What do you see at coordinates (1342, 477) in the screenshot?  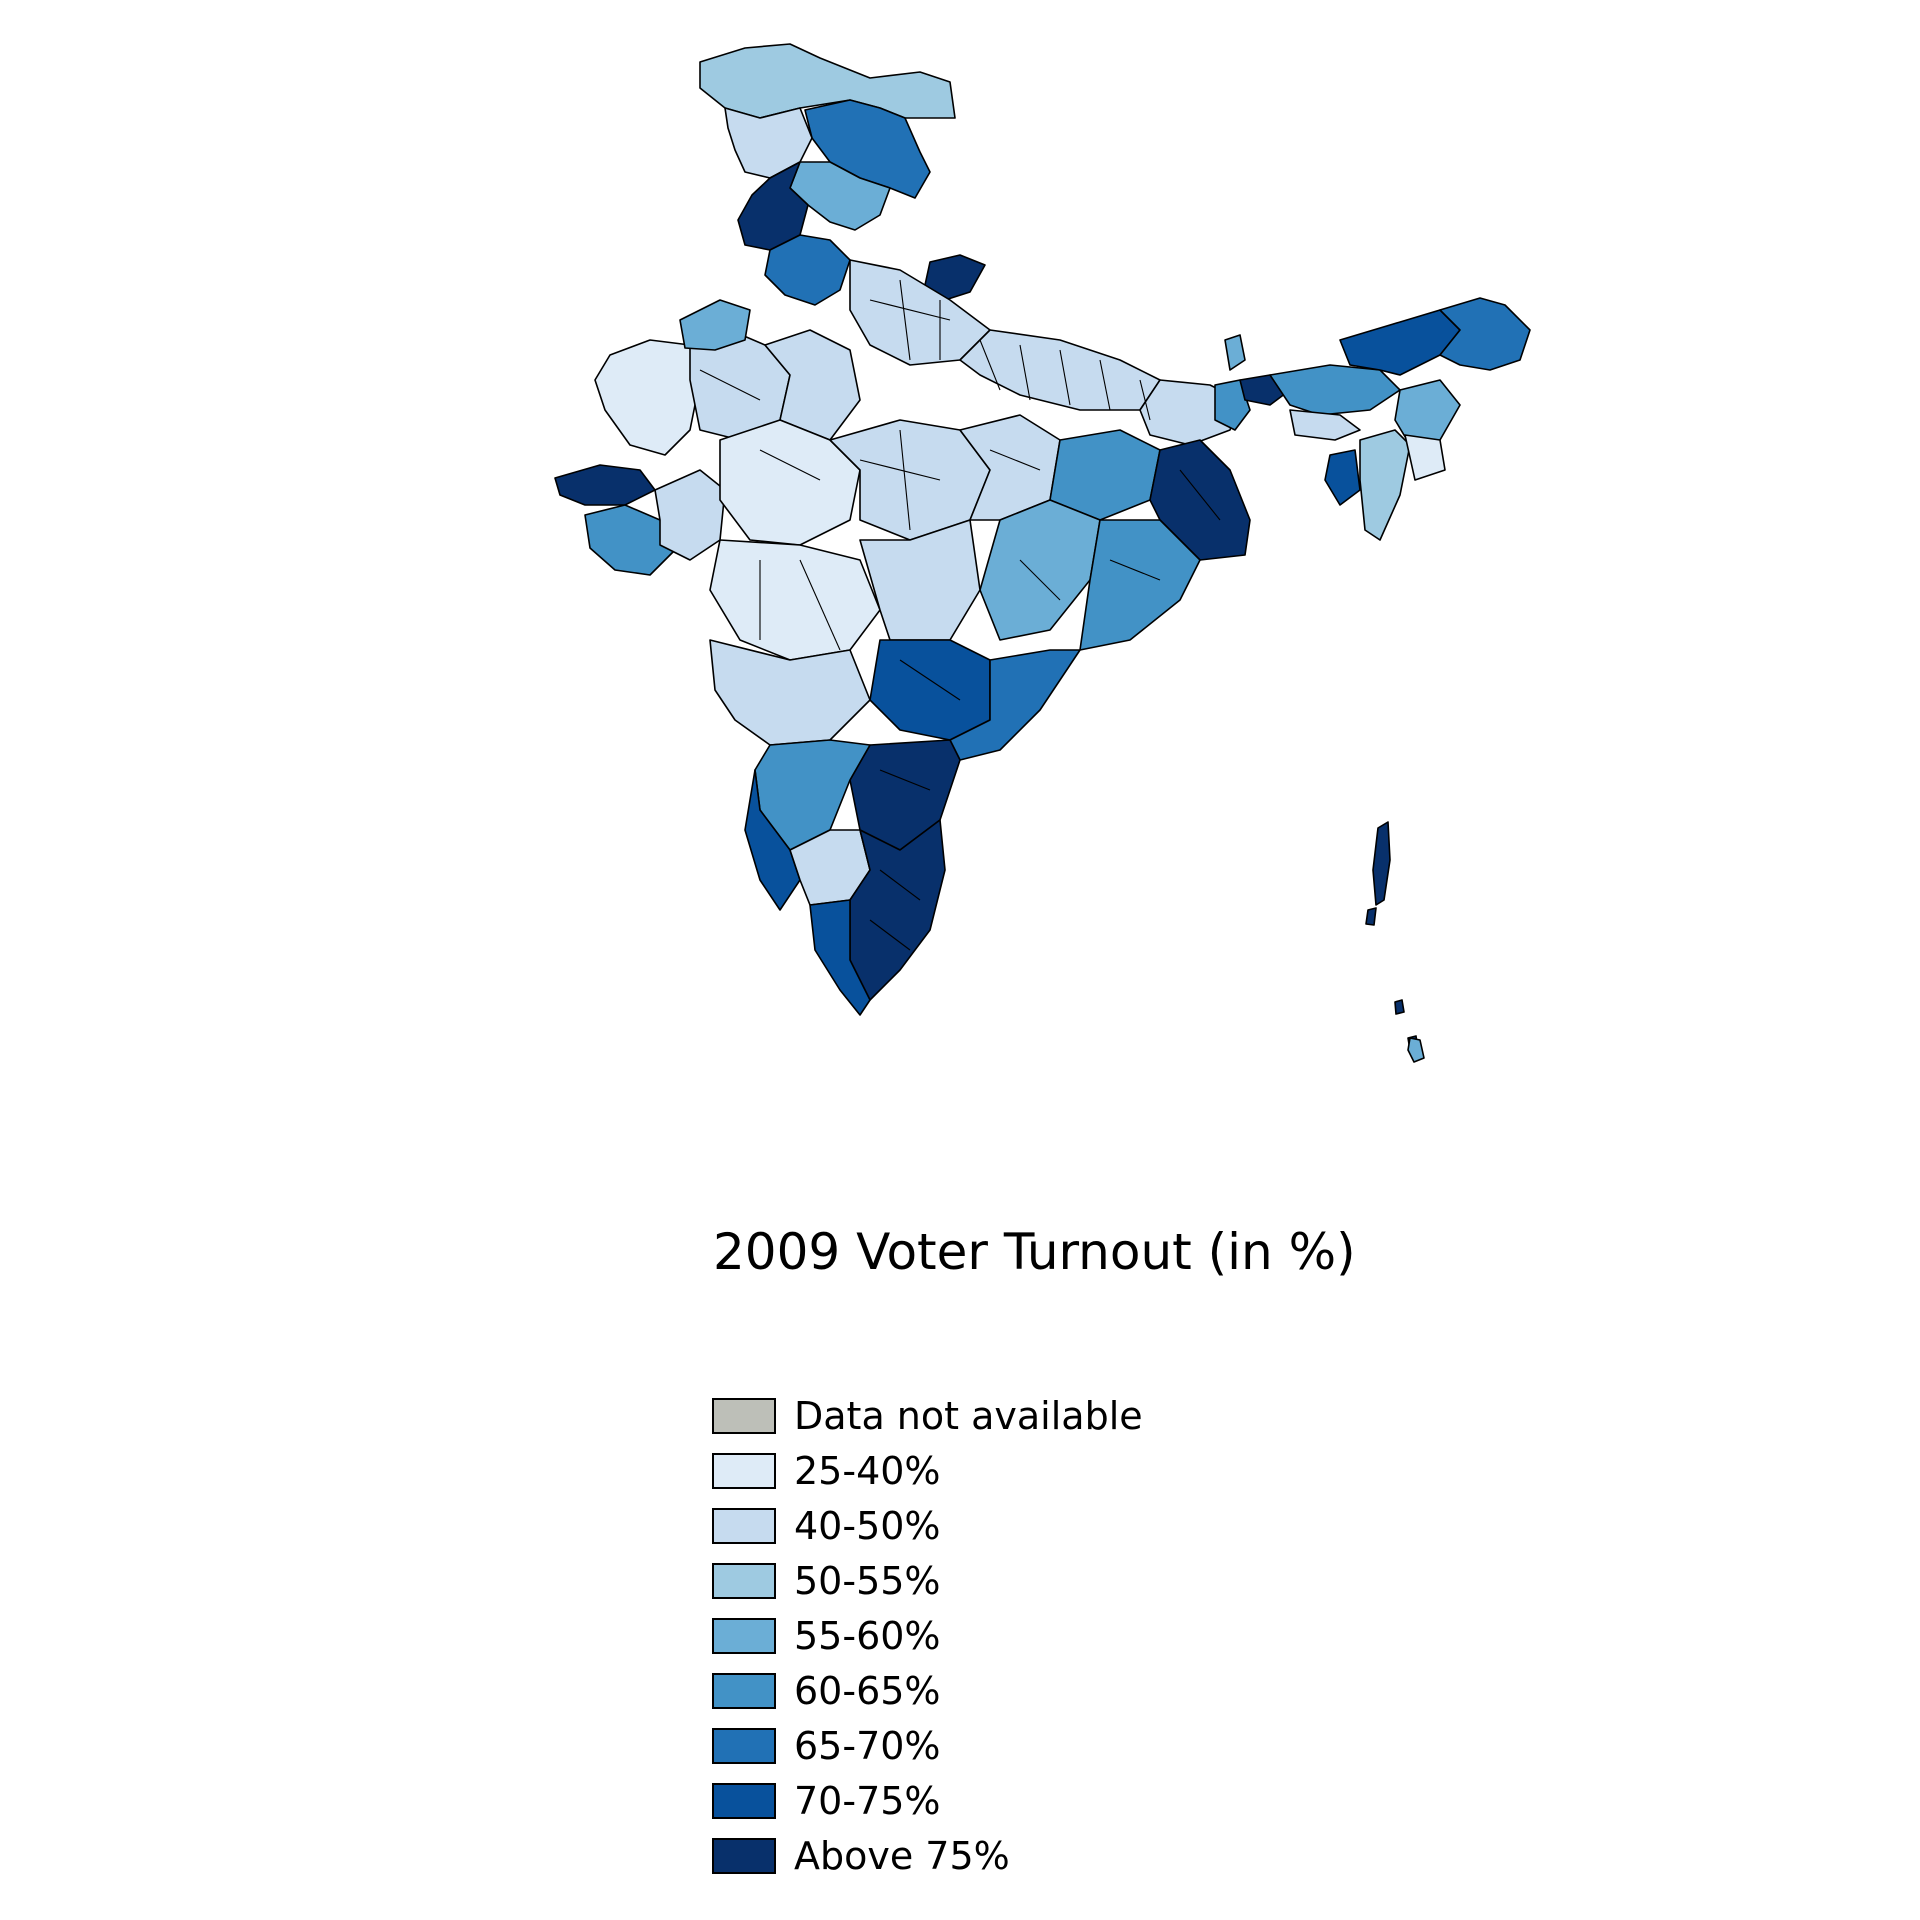 I see `region-tripura` at bounding box center [1342, 477].